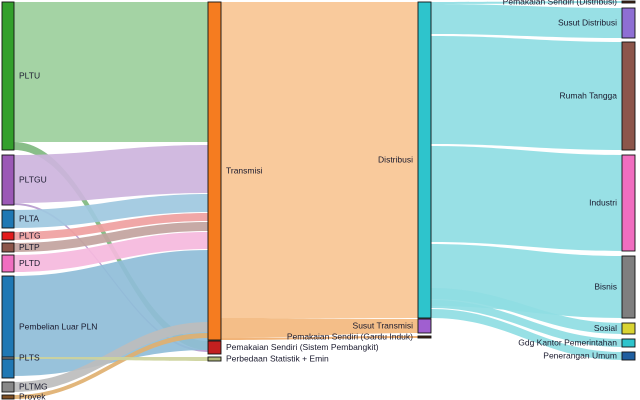  Describe the element at coordinates (580, 355) in the screenshot. I see `sankey-node-label-penerangan: Penerangan Umum` at that location.